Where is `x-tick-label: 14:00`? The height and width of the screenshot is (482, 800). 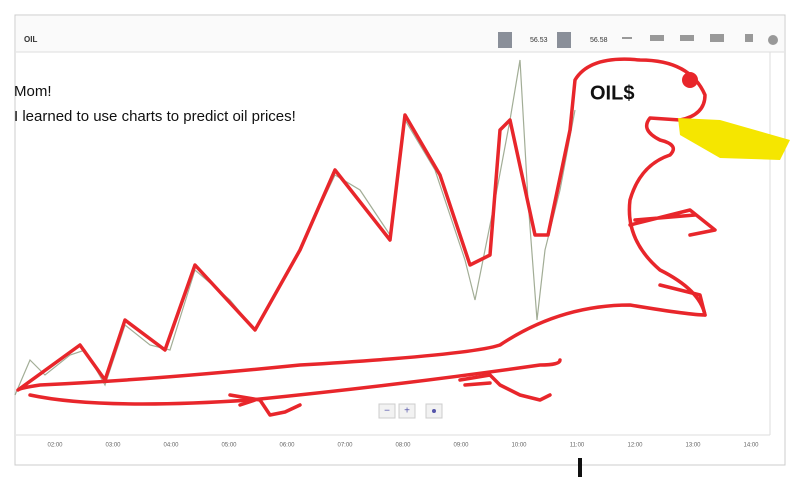
x-tick-label: 14:00 is located at coordinates (751, 446).